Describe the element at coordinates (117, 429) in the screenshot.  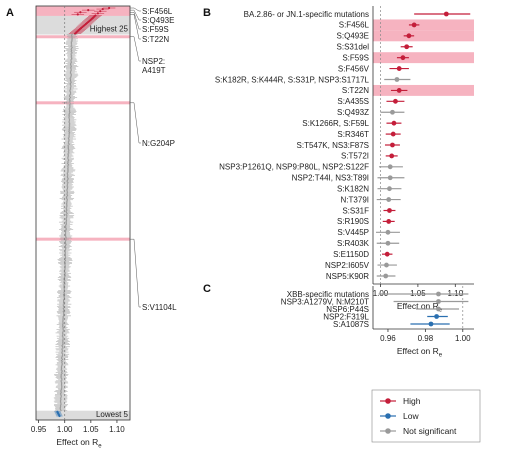
I see `x-tick-label: 1.10` at that location.